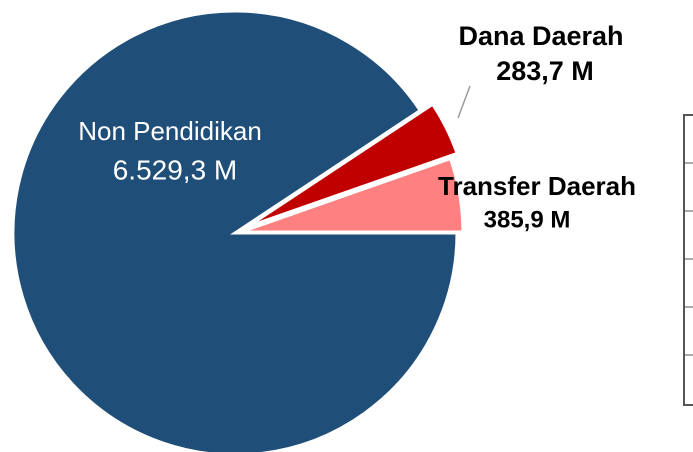  What do you see at coordinates (175, 169) in the screenshot?
I see `slice-value: 6.529,3 M` at bounding box center [175, 169].